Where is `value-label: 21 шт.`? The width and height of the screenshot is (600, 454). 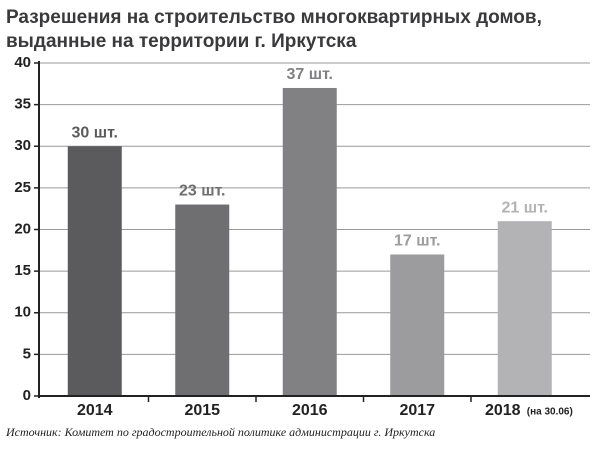 value-label: 21 шт. is located at coordinates (525, 207).